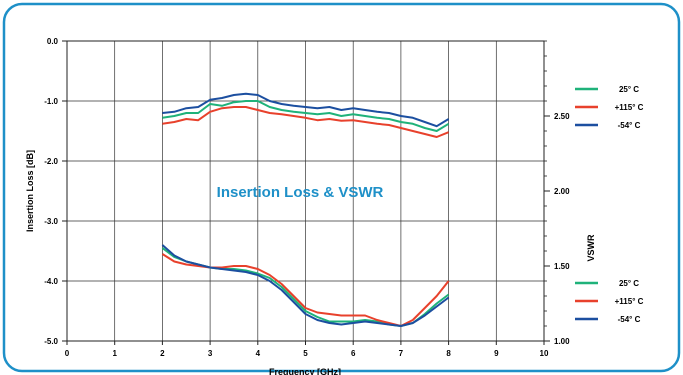 Image resolution: width=683 pixels, height=375 pixels. What do you see at coordinates (51, 221) in the screenshot?
I see `y-left-tick-label: -3.0` at bounding box center [51, 221].